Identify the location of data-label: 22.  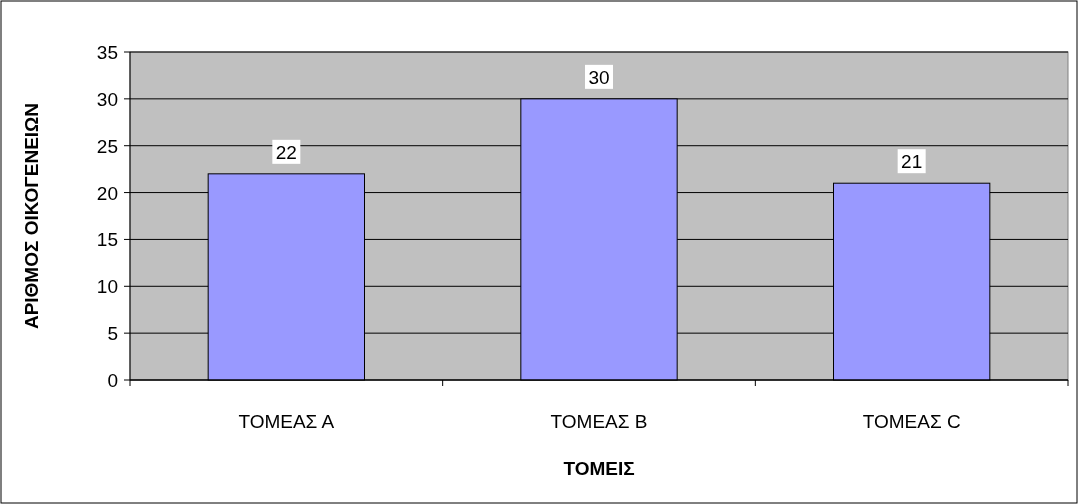
(286, 152).